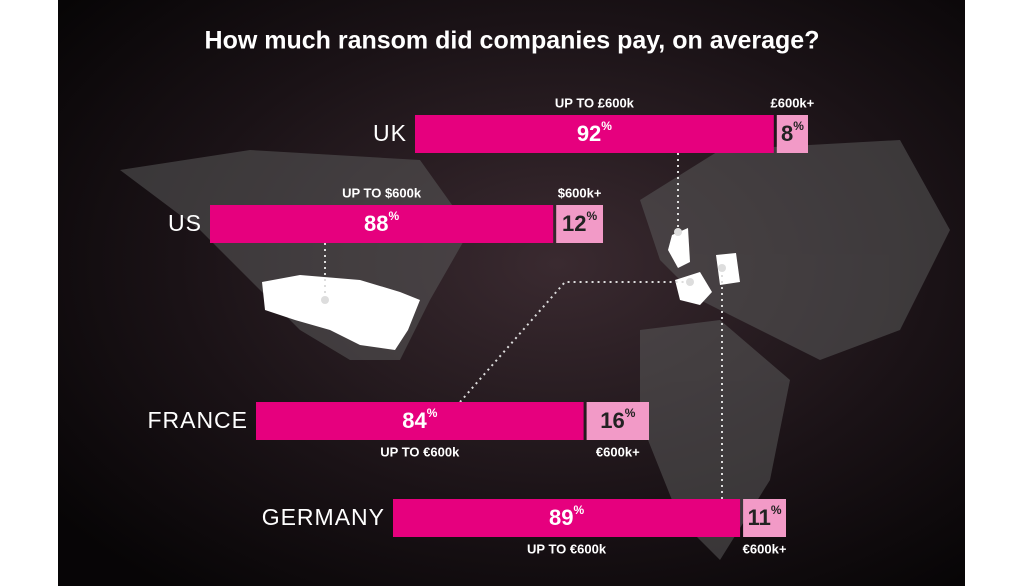 This screenshot has height=586, width=1024. Describe the element at coordinates (787, 133) in the screenshot. I see `value: 8` at that location.